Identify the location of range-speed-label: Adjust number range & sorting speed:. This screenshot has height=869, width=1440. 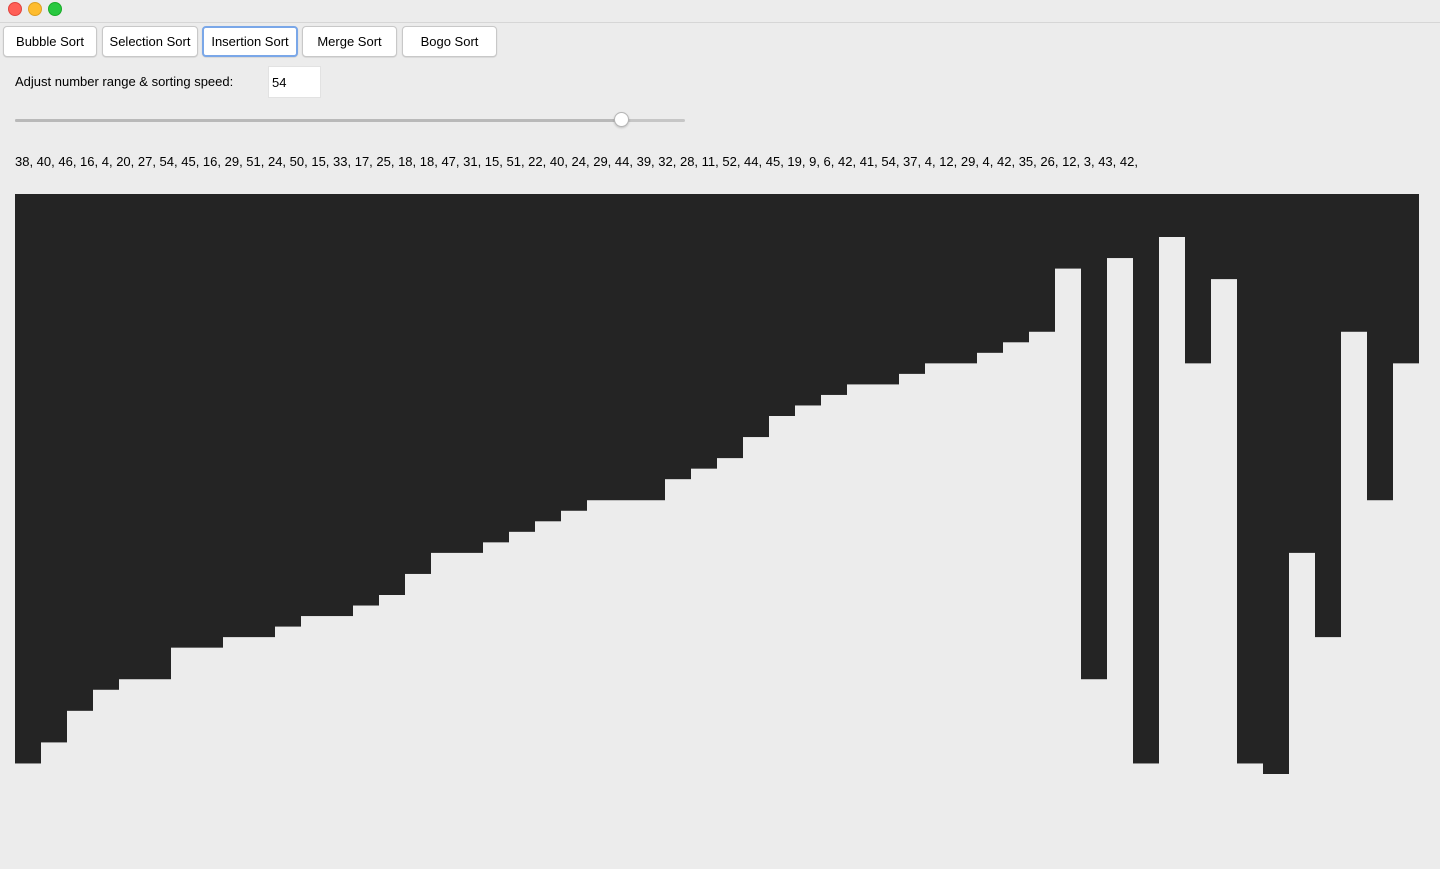
(124, 81).